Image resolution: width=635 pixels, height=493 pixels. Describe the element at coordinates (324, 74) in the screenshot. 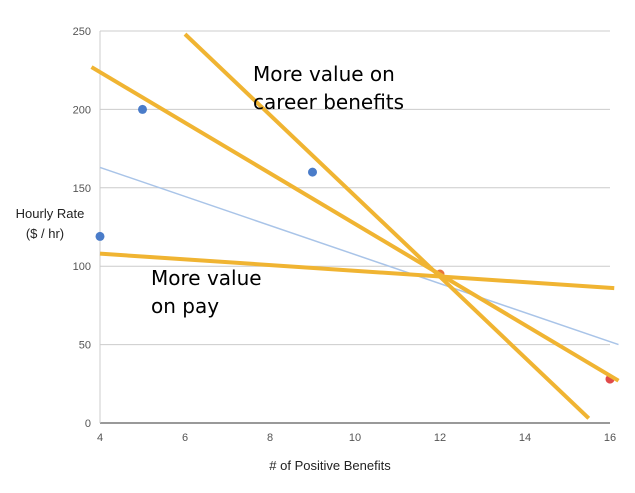

I see `annotation-career-line-1: More value on` at that location.